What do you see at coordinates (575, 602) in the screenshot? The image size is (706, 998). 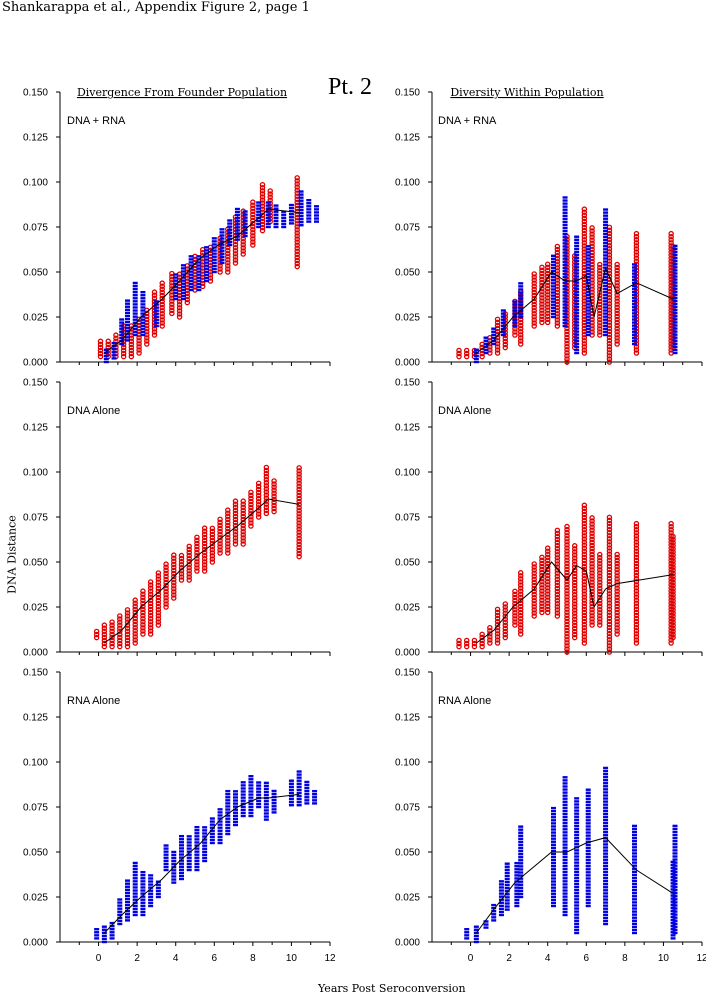 I see `mean-line` at bounding box center [575, 602].